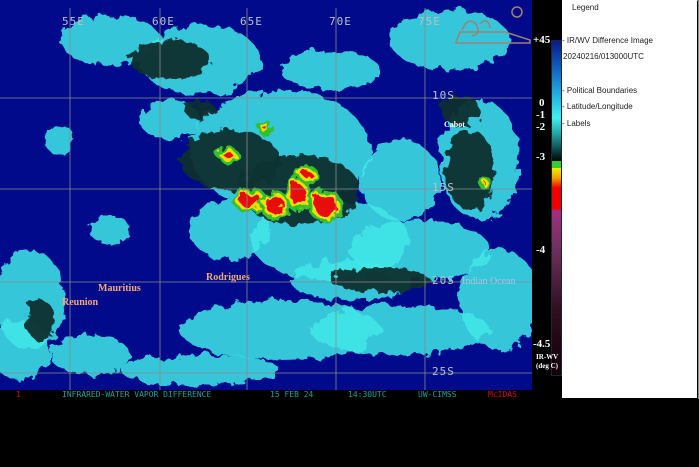 This screenshot has height=467, width=699. What do you see at coordinates (349, 433) in the screenshot?
I see `bottom-blank-area` at bounding box center [349, 433].